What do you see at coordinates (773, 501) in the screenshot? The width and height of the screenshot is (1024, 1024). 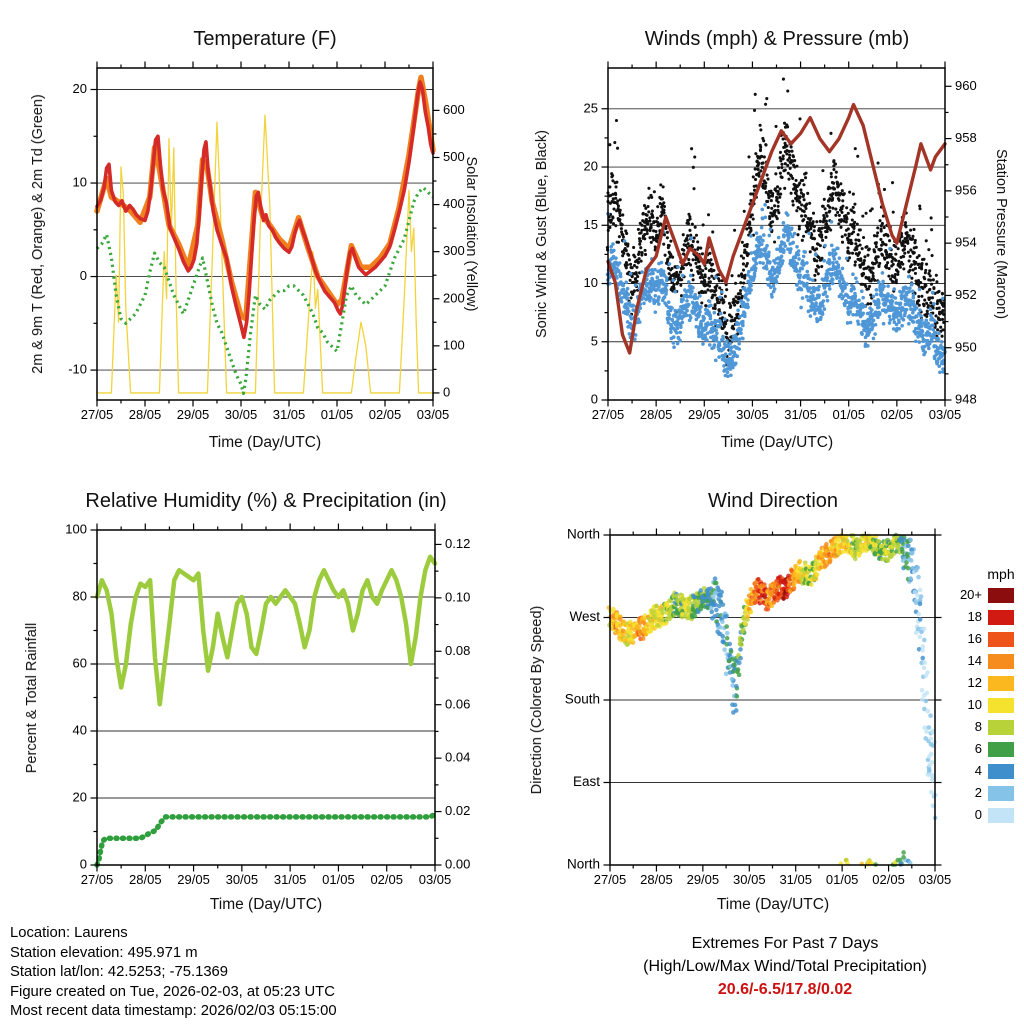 I see `wind-direction-chart-title: Wind Direction` at bounding box center [773, 501].